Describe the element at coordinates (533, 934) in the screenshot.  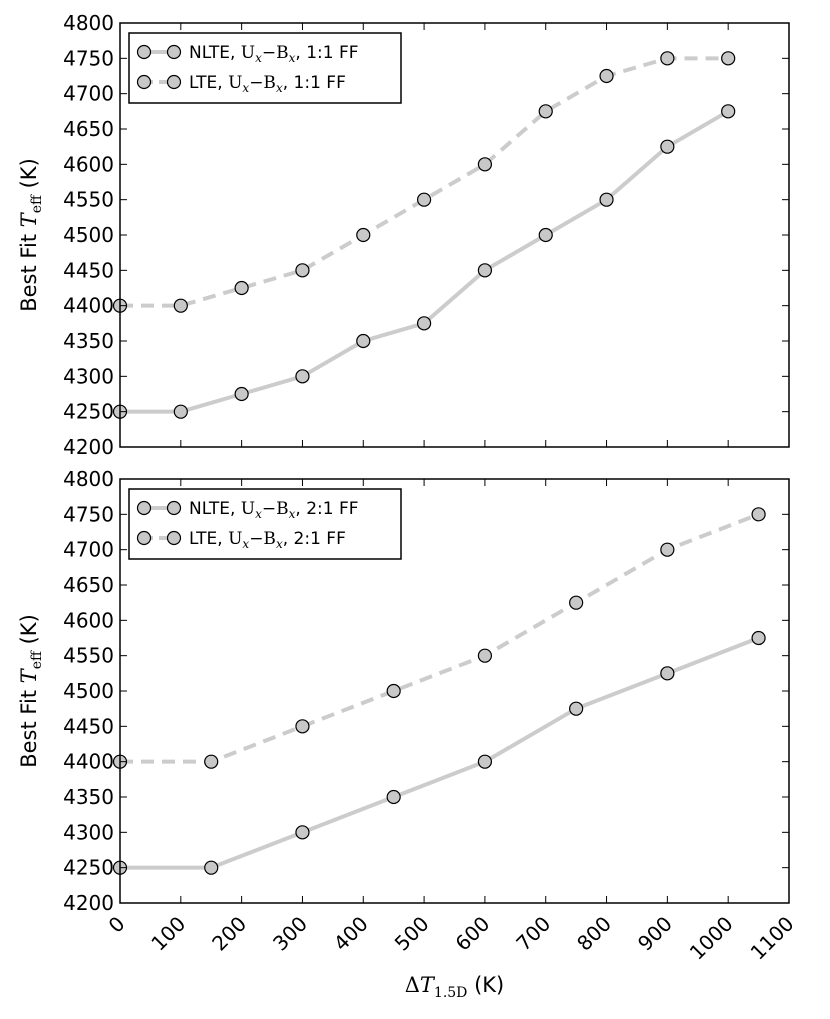
I see `x-tick-label: 700` at that location.